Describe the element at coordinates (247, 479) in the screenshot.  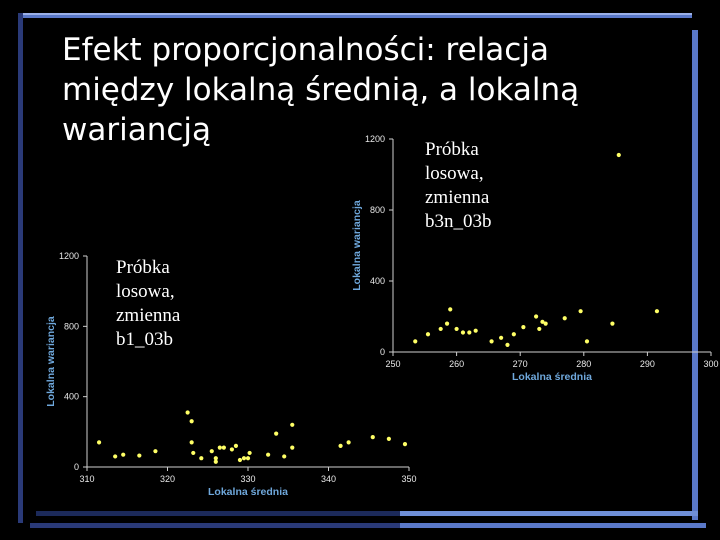
I see `x-tick-label: 330` at that location.